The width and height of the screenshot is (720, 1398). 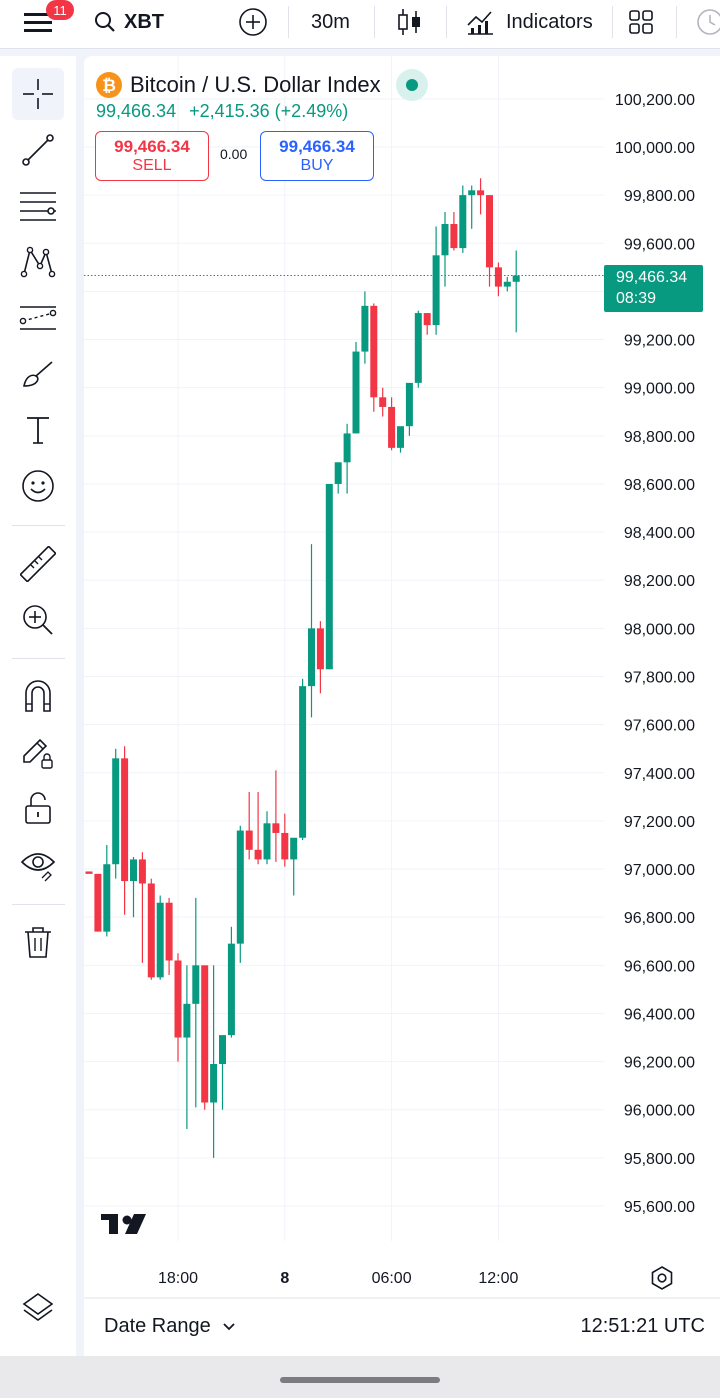 I want to click on price-tick-label: 98,200.00, so click(x=659, y=581).